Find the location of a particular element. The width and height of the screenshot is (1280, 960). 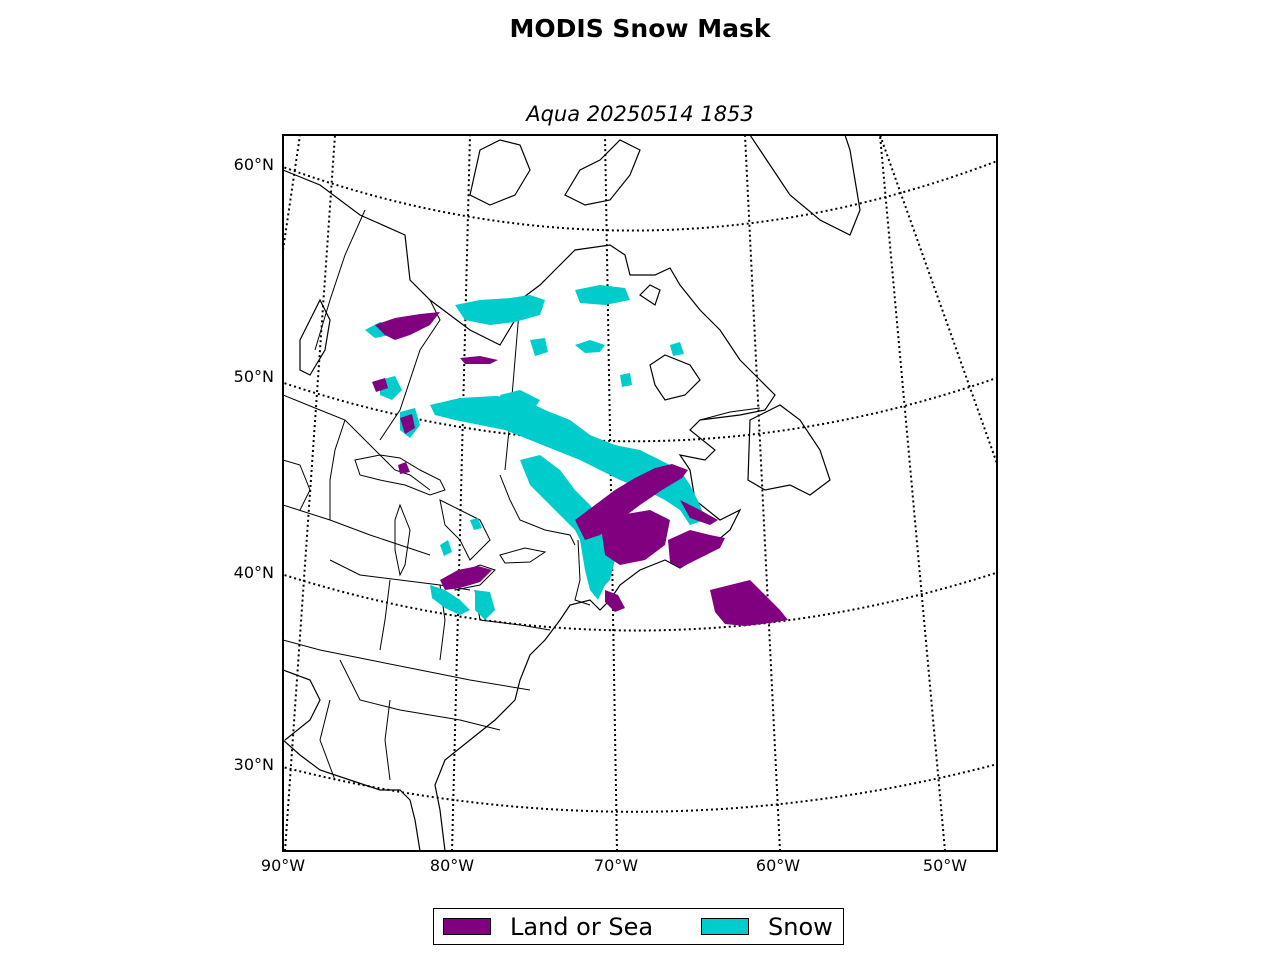

legend-swatch-land-or-sea is located at coordinates (467, 926).